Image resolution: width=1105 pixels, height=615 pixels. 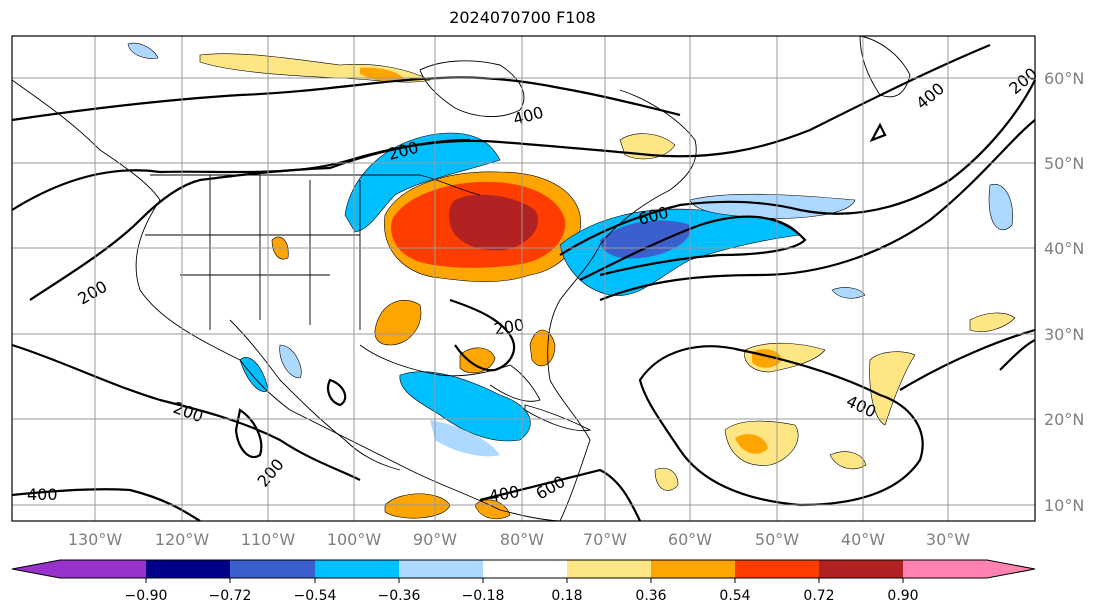 I want to click on north-america-east-coast, so click(x=622, y=305).